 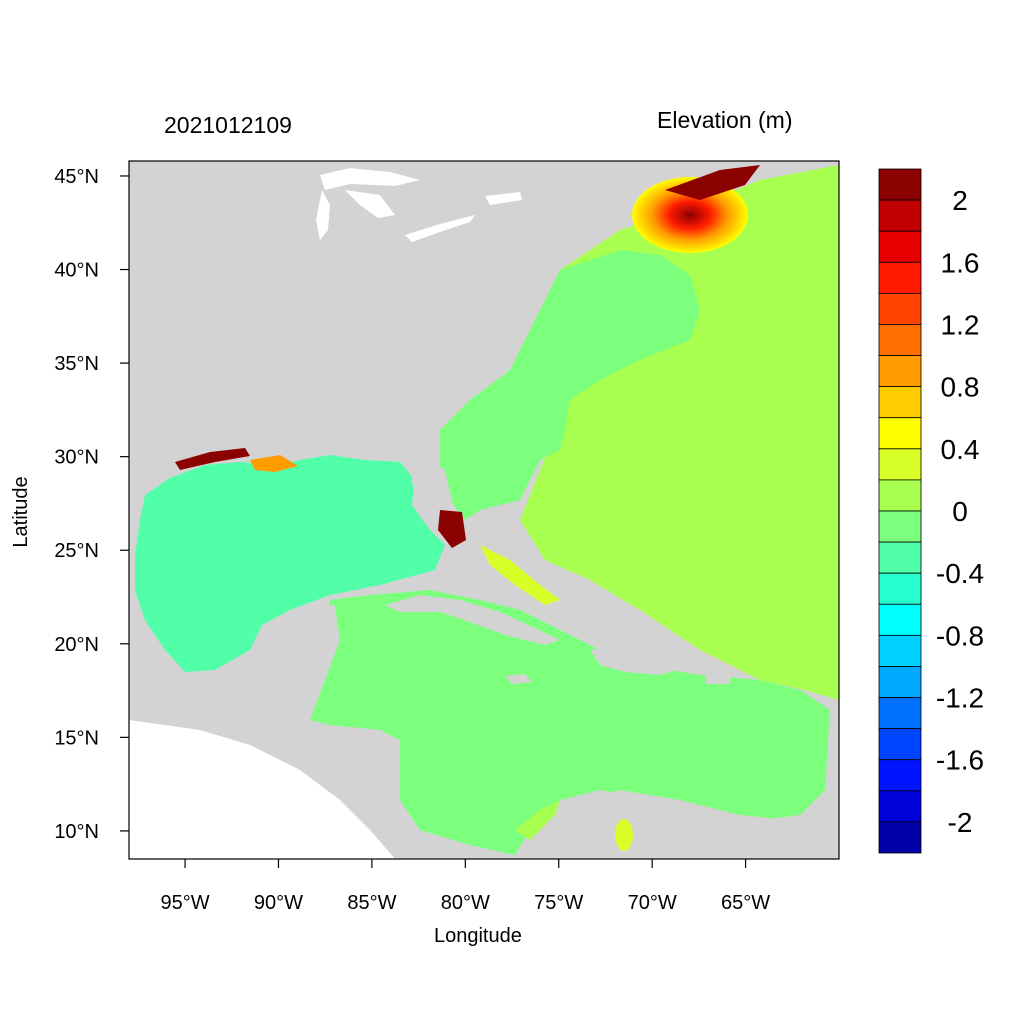 I want to click on y-tick-label: 25°N, so click(x=76, y=551).